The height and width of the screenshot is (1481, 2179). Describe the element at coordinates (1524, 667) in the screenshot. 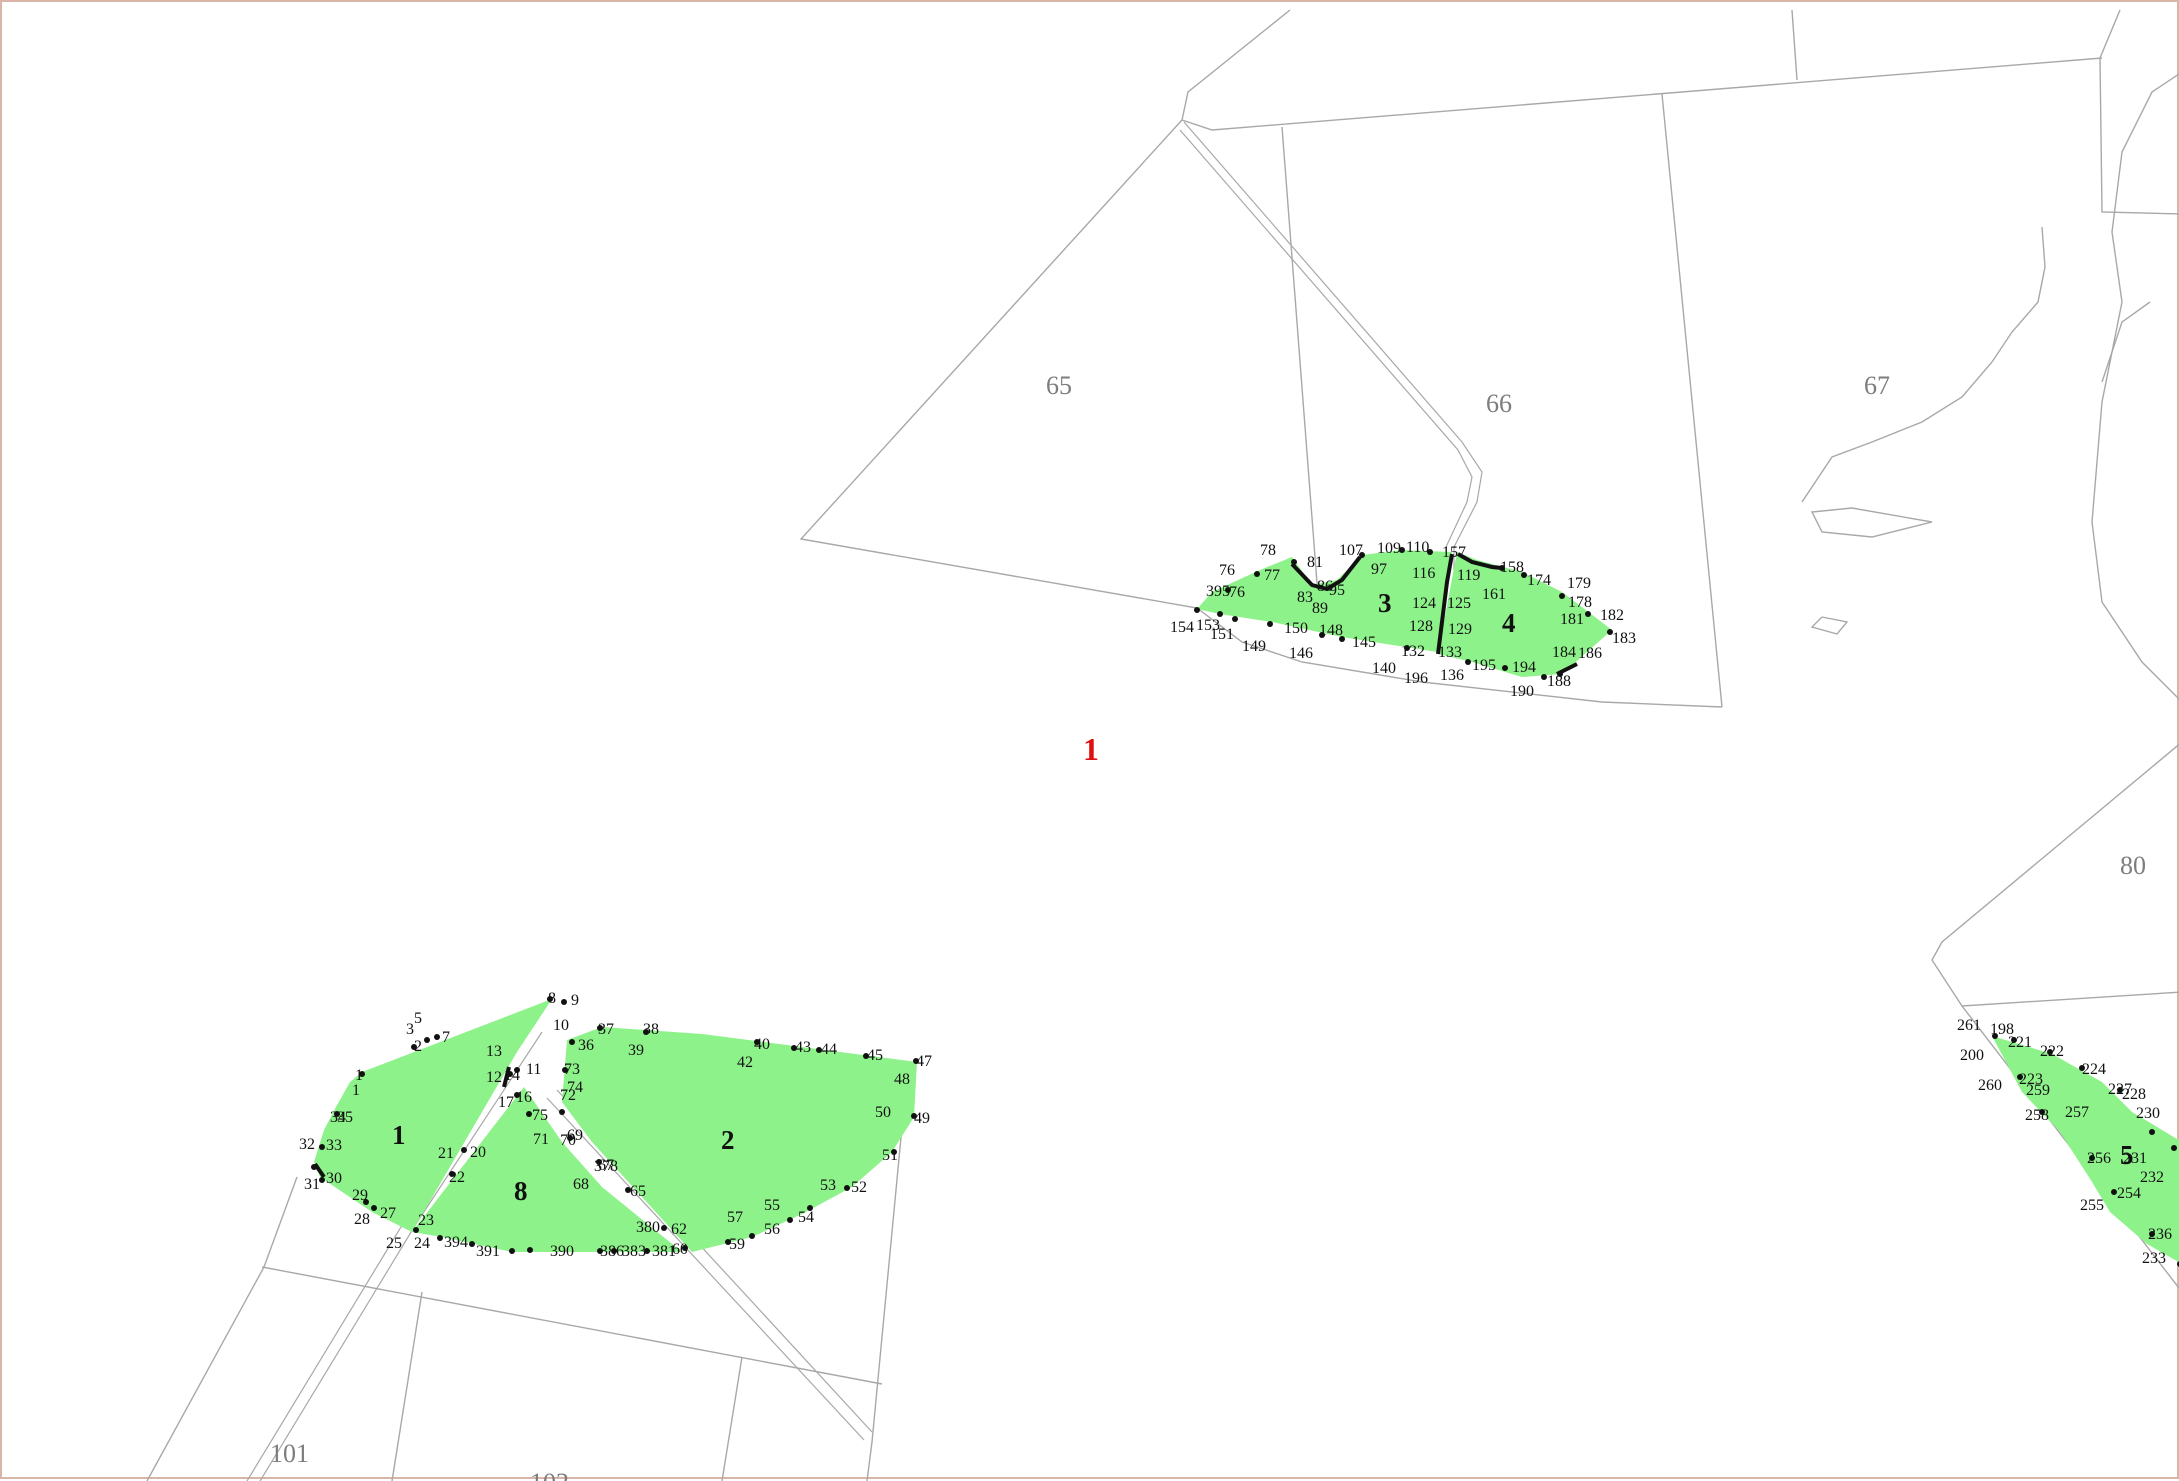

I see `vertex-label: 194` at that location.